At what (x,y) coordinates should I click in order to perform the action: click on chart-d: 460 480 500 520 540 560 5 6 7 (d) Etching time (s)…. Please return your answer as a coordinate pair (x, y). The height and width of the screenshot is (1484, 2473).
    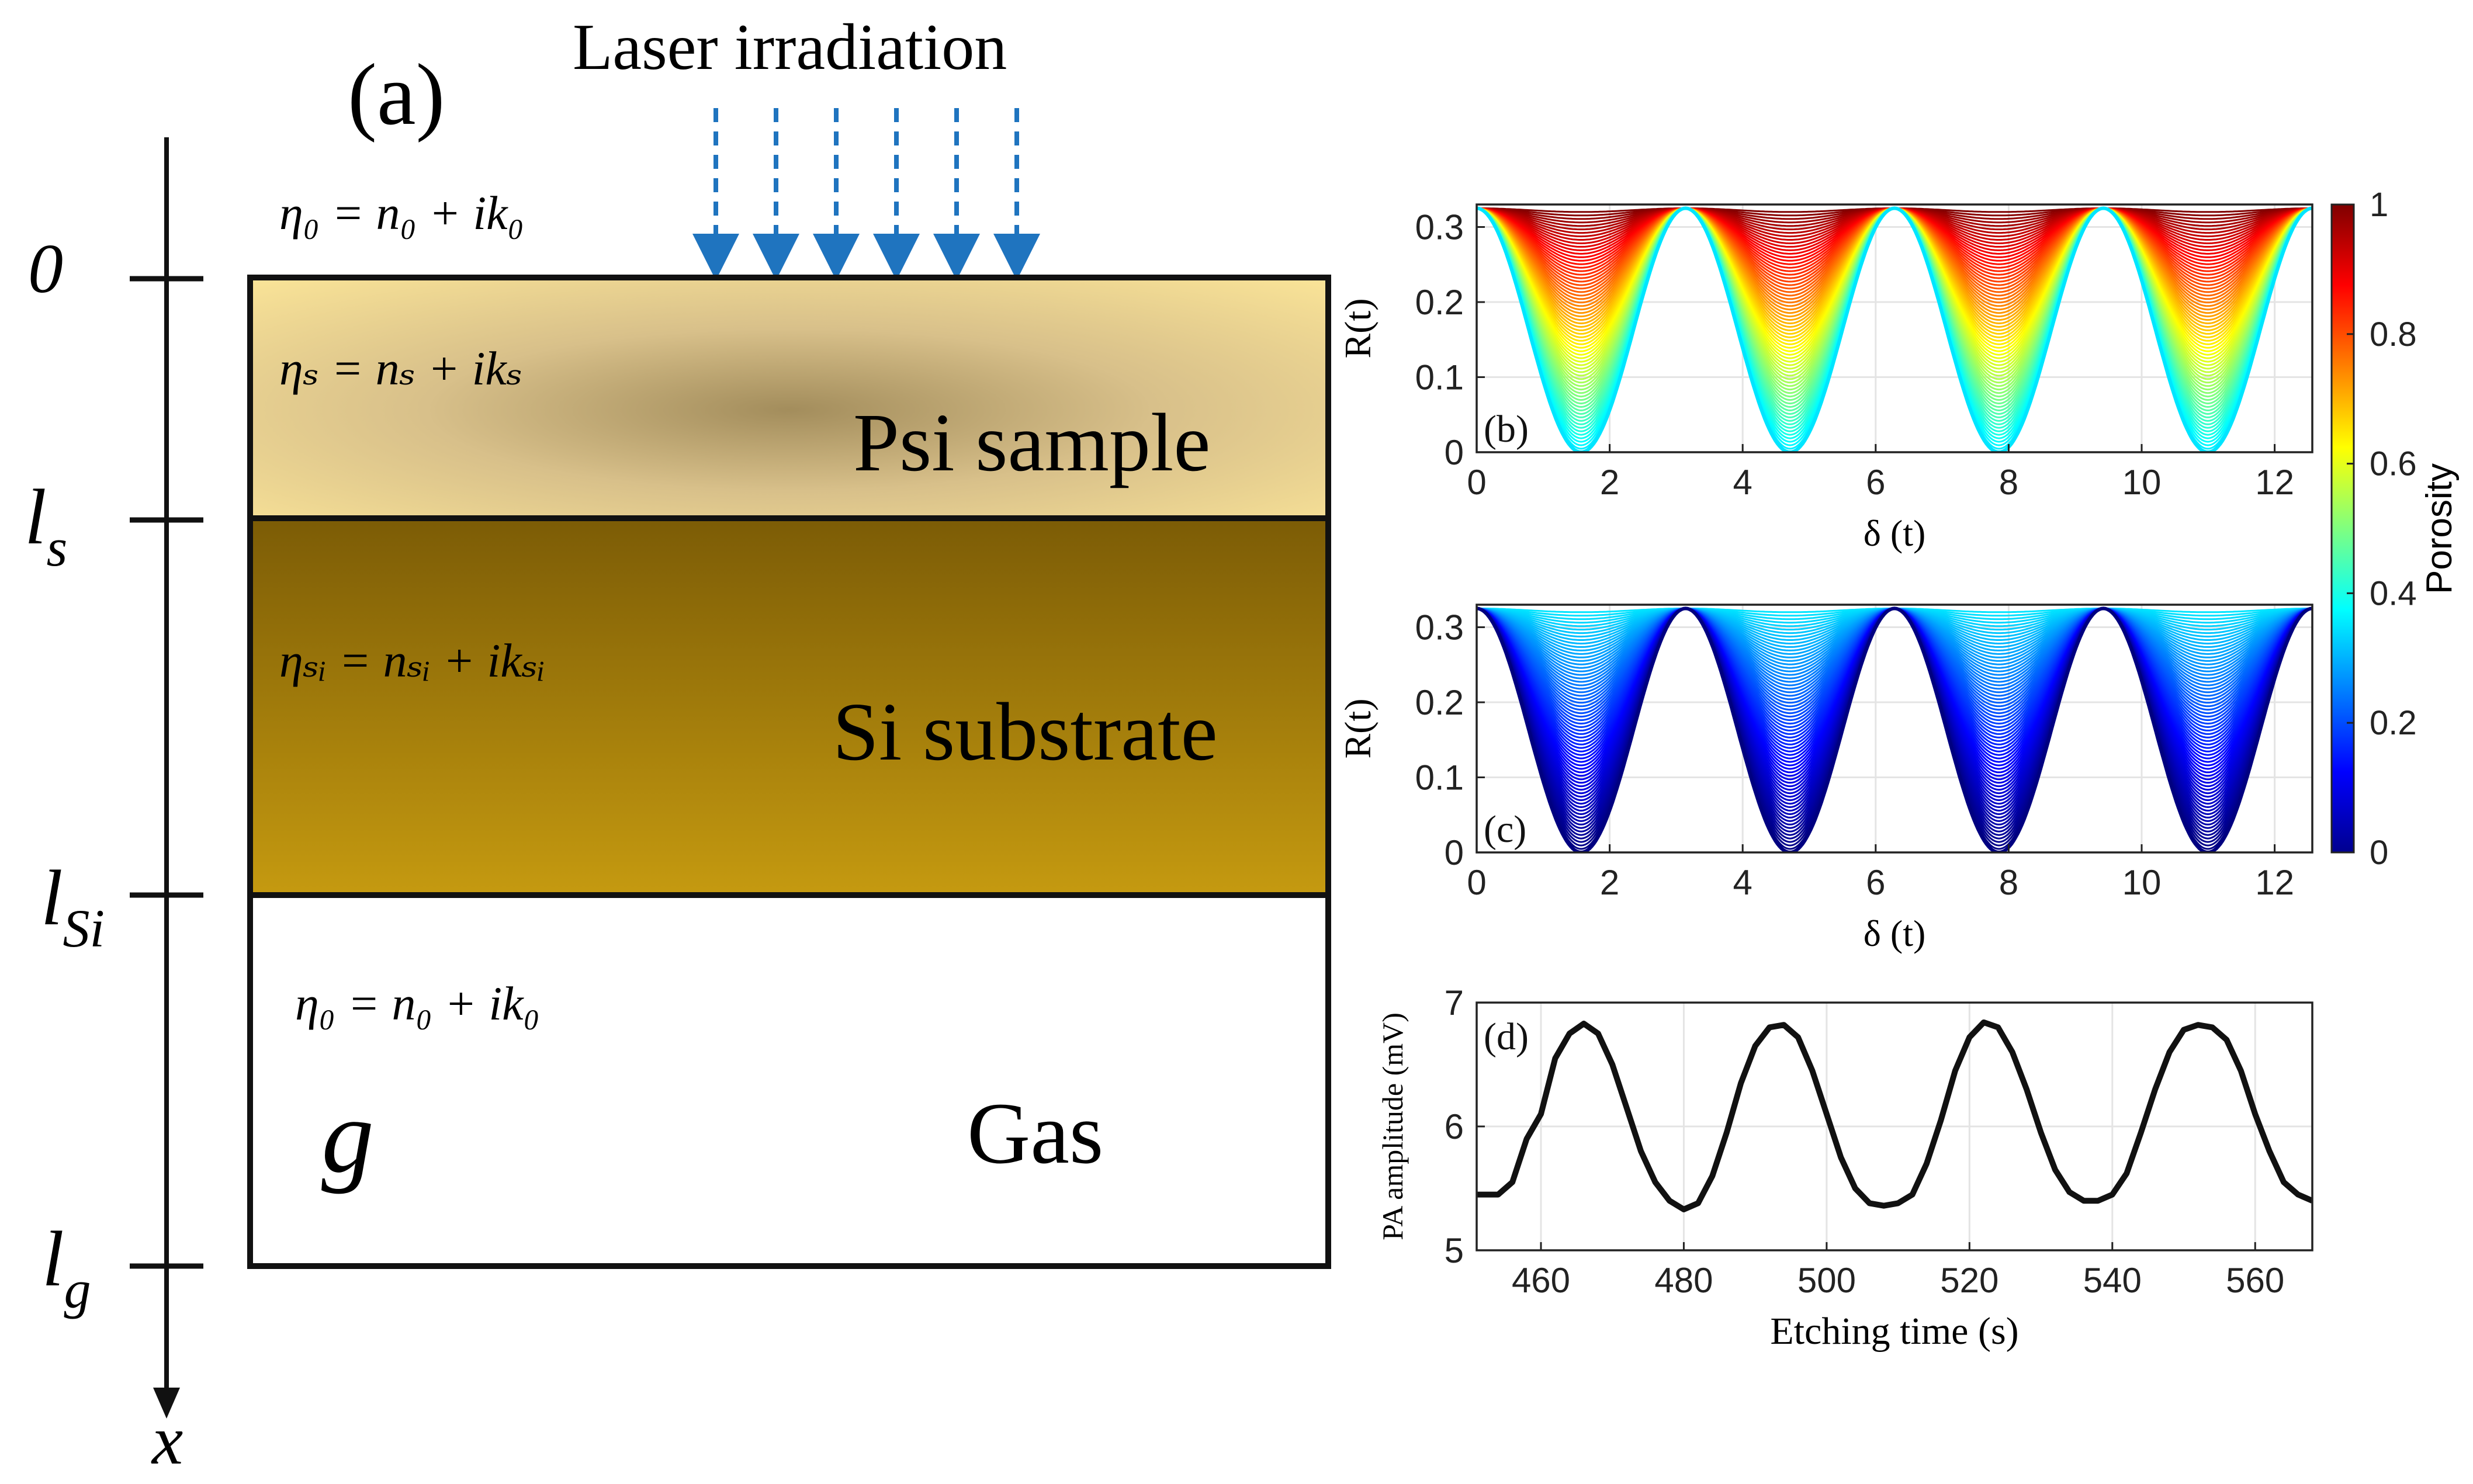
    Looking at the image, I should click on (1844, 1168).